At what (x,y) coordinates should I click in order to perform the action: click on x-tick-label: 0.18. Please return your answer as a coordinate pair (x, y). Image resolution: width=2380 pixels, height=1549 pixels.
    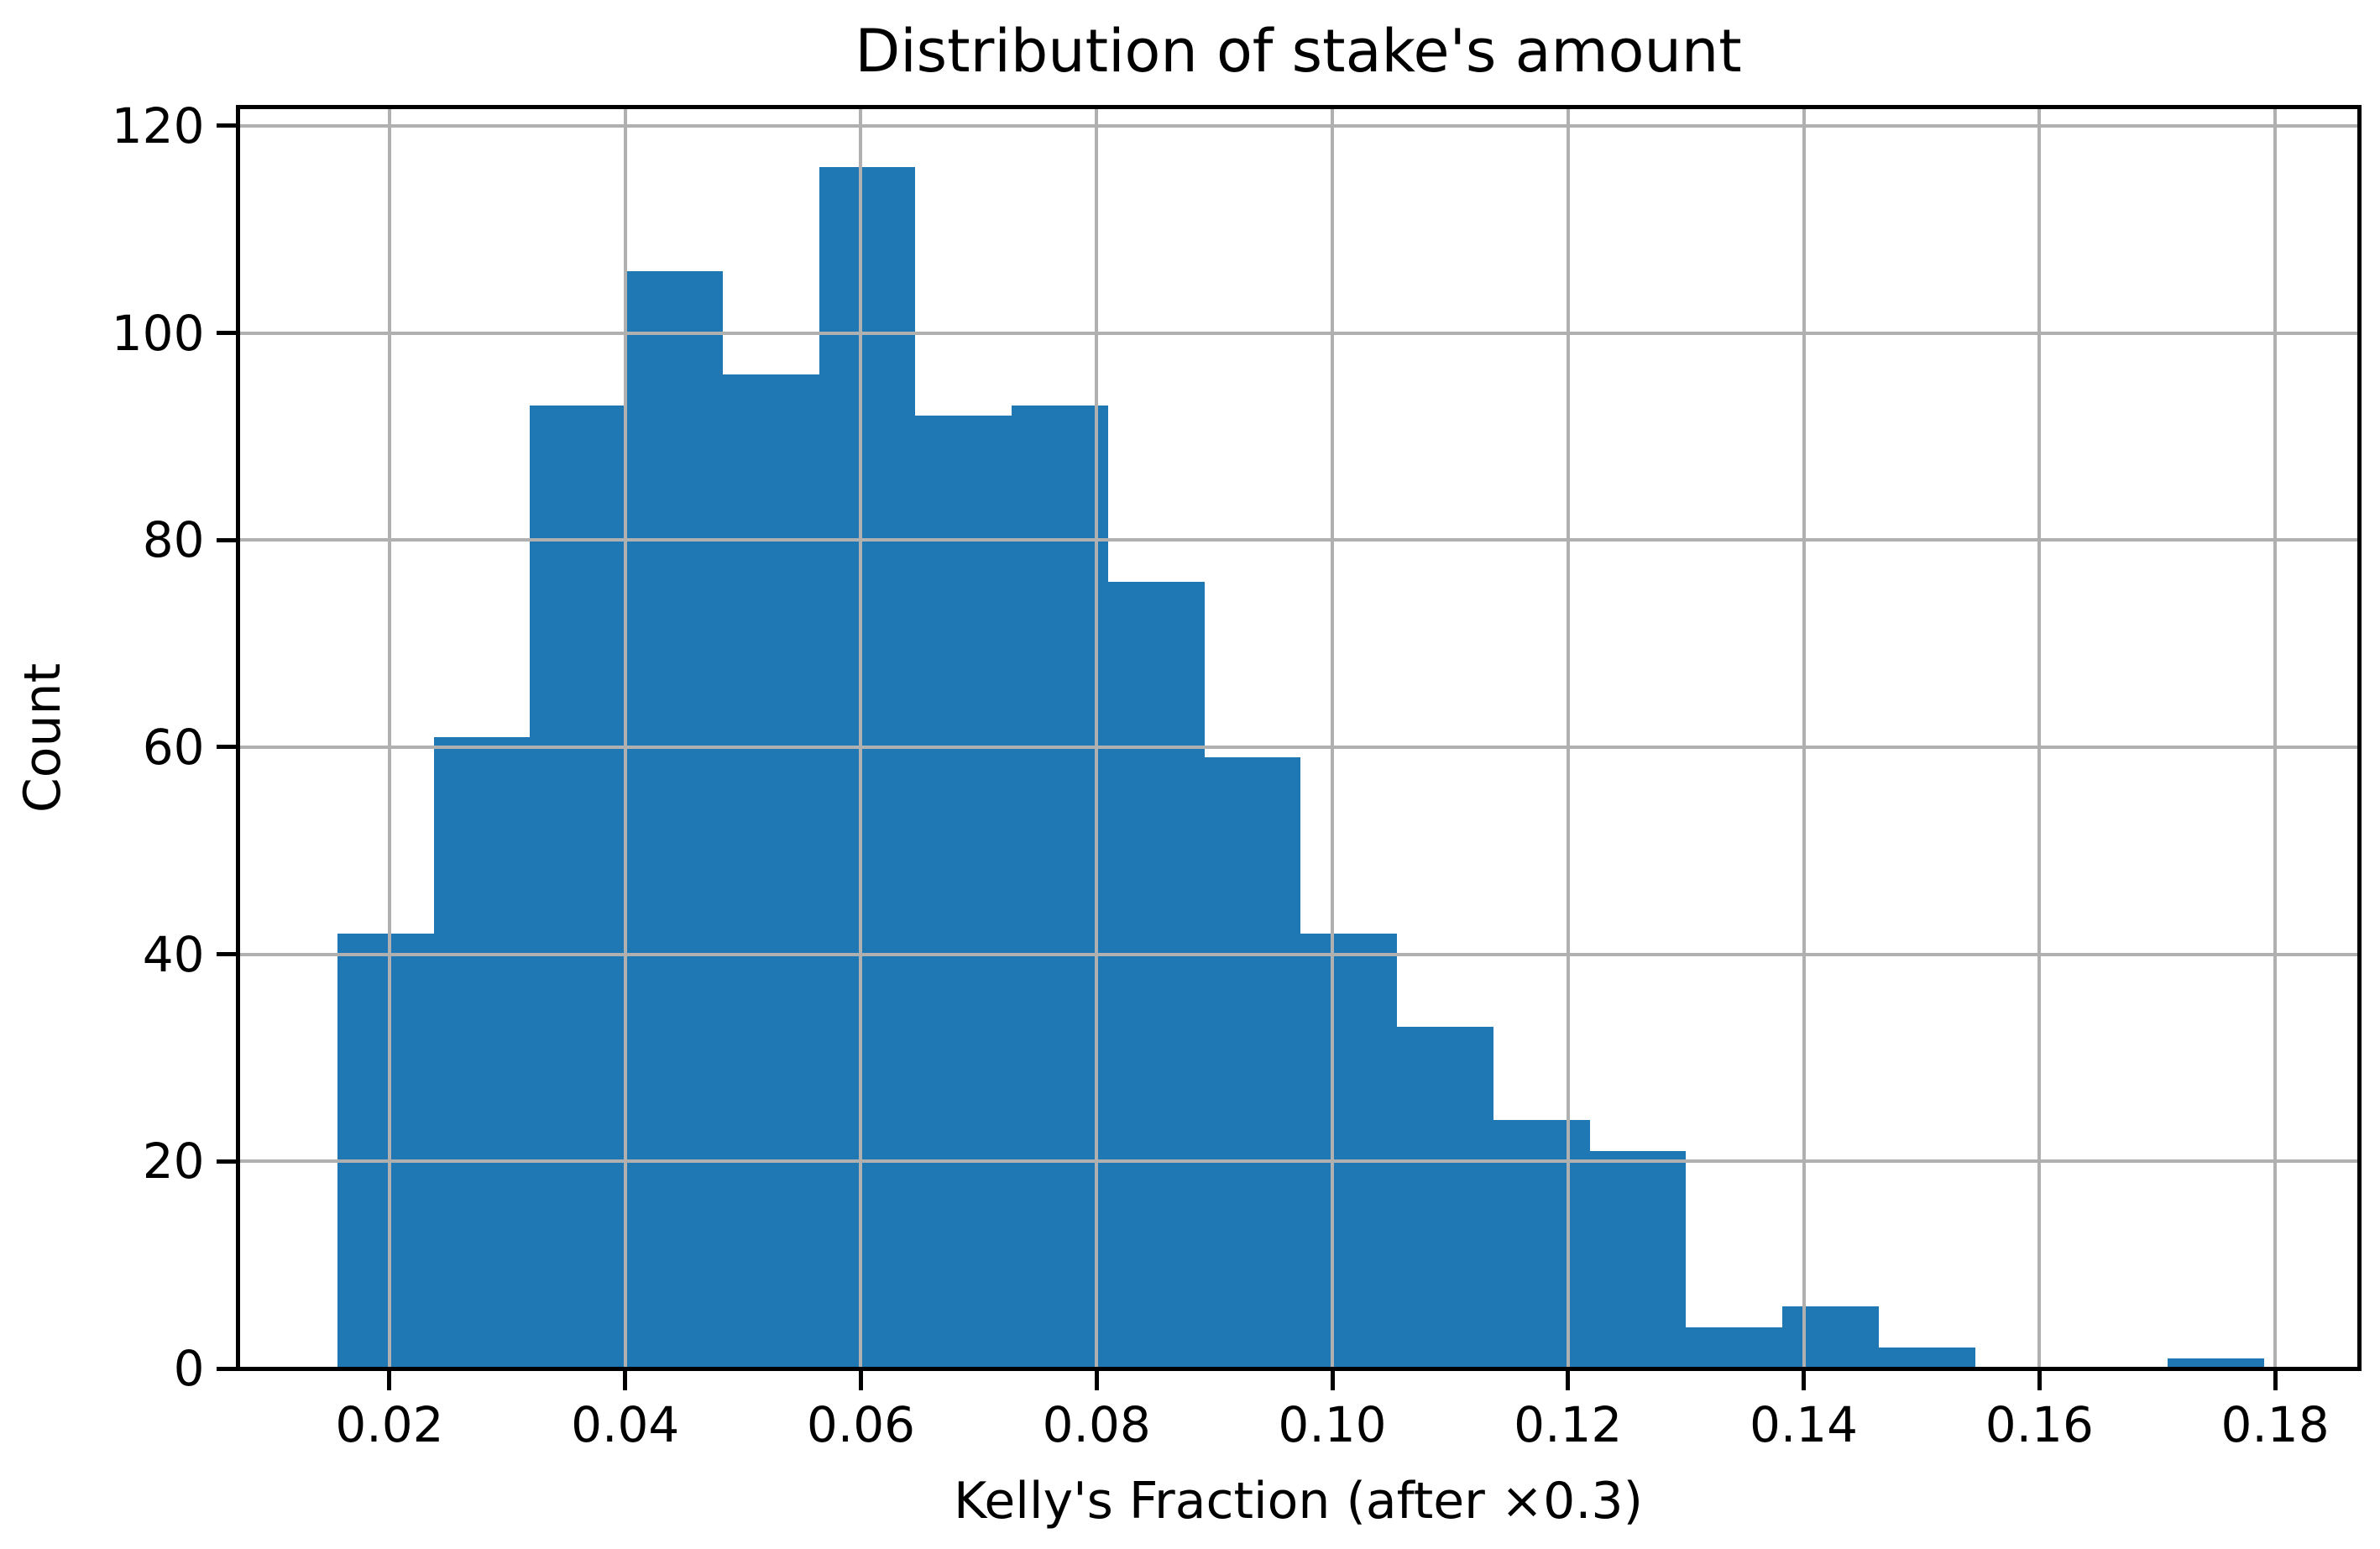
    Looking at the image, I should click on (2275, 1425).